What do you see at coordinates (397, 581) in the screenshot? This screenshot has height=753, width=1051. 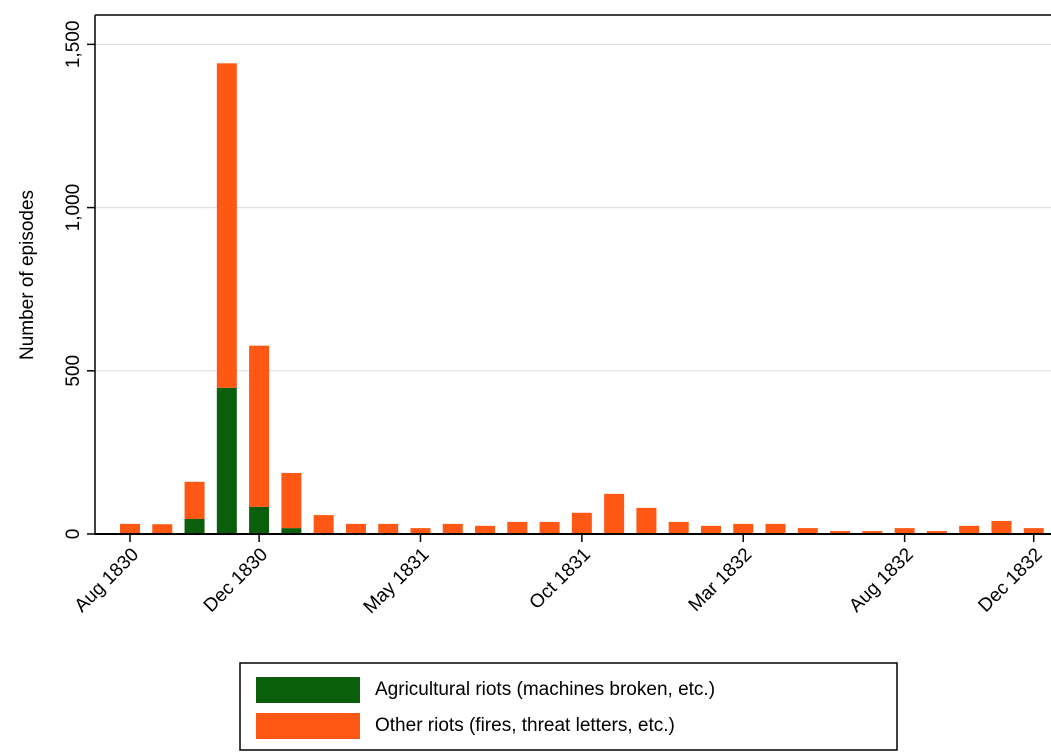 I see `x-tick-label: May 1831` at bounding box center [397, 581].